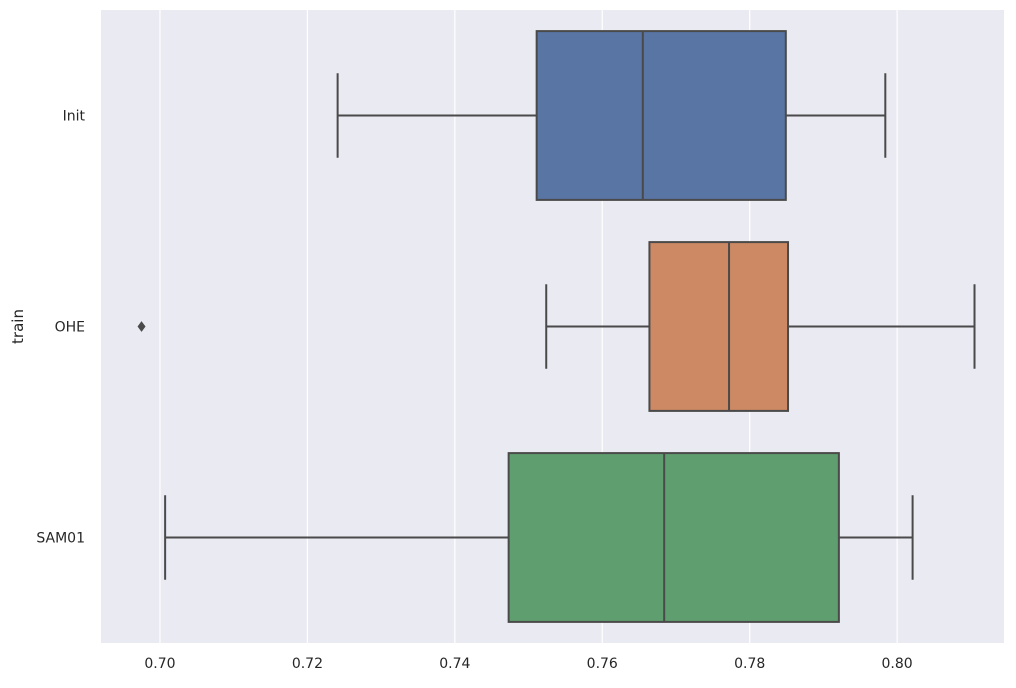 Image resolution: width=1016 pixels, height=688 pixels. What do you see at coordinates (897, 664) in the screenshot?
I see `x-tick-label: 0.80` at bounding box center [897, 664].